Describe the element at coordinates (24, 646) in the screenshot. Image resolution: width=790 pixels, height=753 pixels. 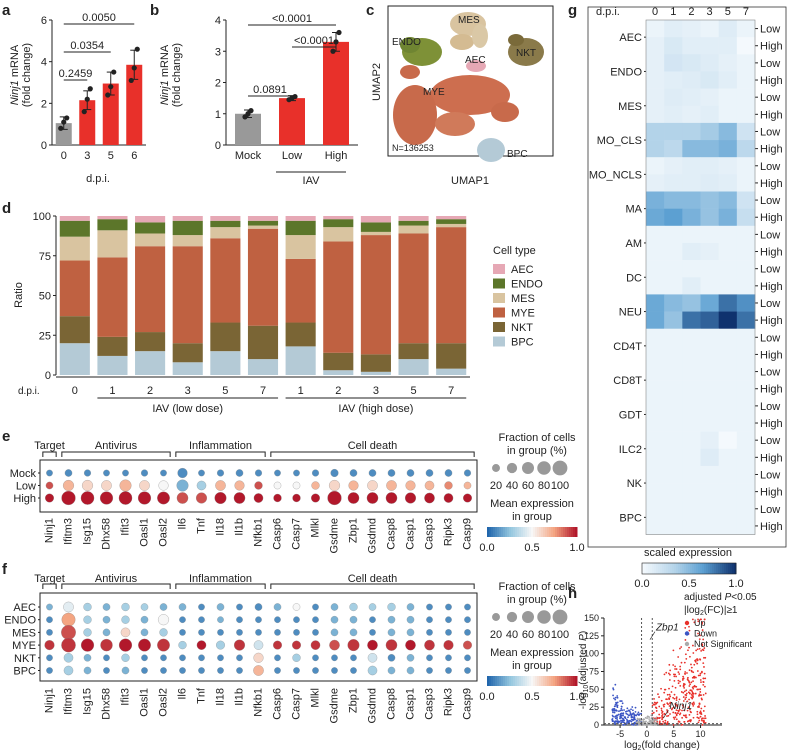
I see `row-label: MYE` at that location.